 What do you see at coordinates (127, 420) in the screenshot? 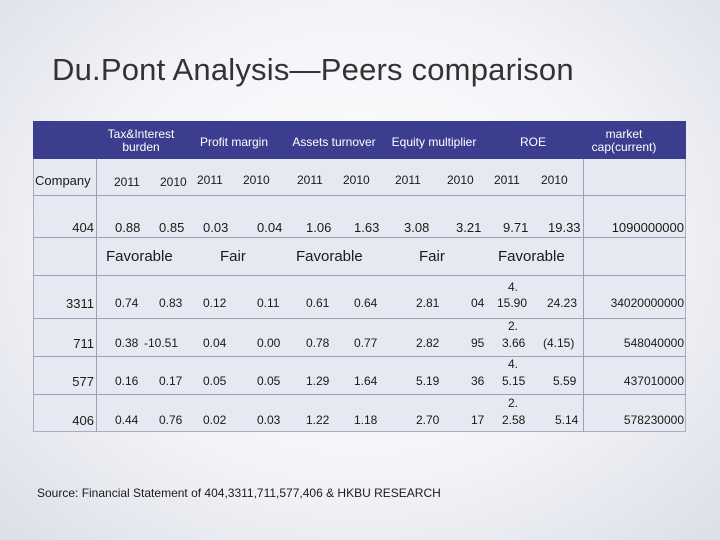
I see `table-cell: 0.44` at bounding box center [127, 420].